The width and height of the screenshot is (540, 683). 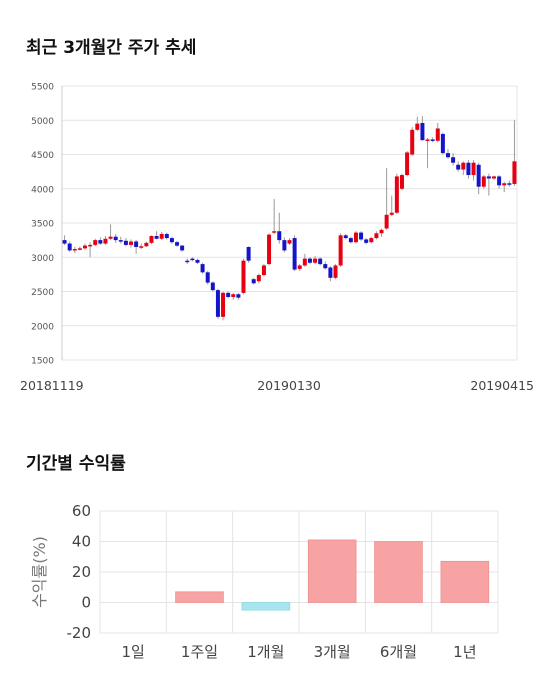 What do you see at coordinates (42, 259) in the screenshot?
I see `y-tick-label: 3000` at bounding box center [42, 259].